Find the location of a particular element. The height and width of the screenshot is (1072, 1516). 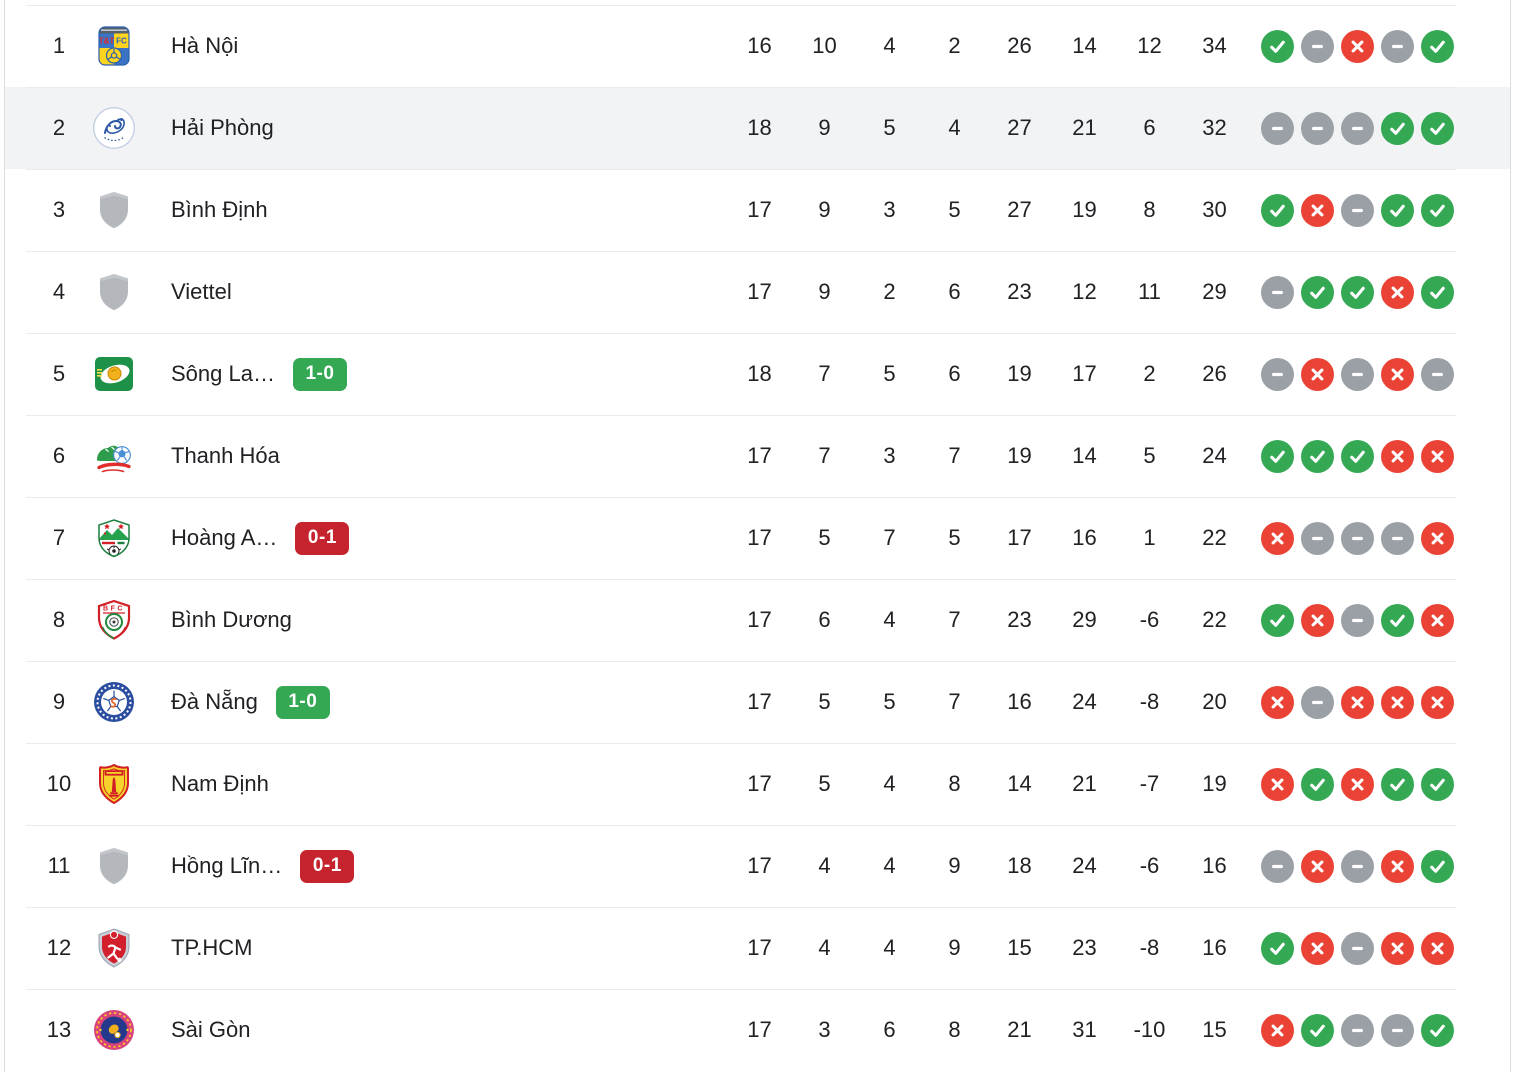

table-row-binh-duong: 8 BFC Bình Dương 17 6 4 7 23 29 -6 22 is located at coordinates (757, 620).